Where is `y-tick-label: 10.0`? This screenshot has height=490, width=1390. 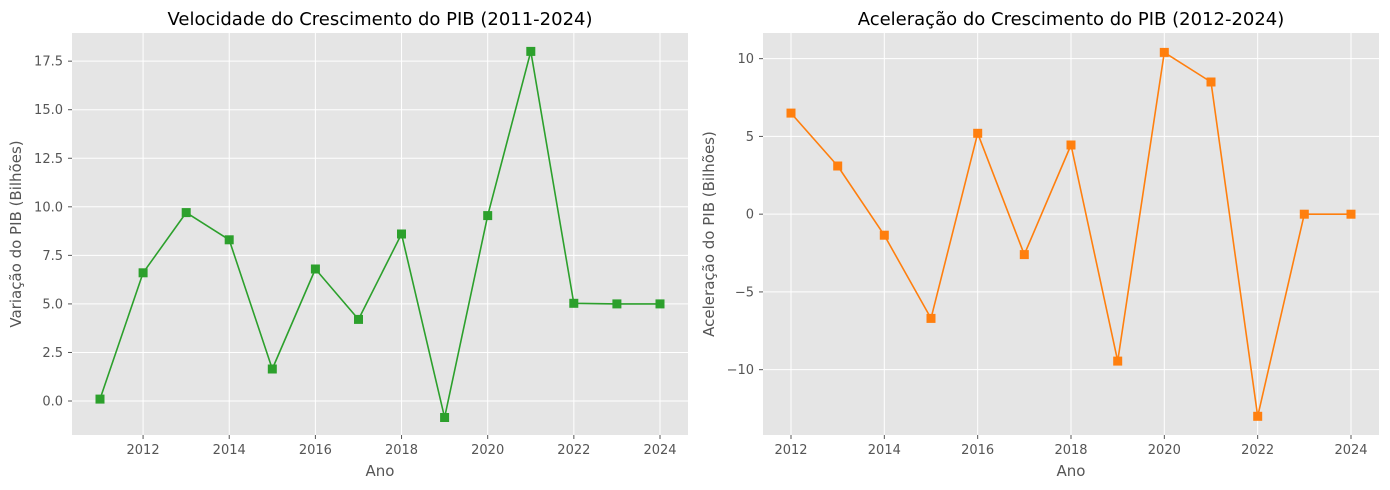
y-tick-label: 10.0 is located at coordinates (48, 207).